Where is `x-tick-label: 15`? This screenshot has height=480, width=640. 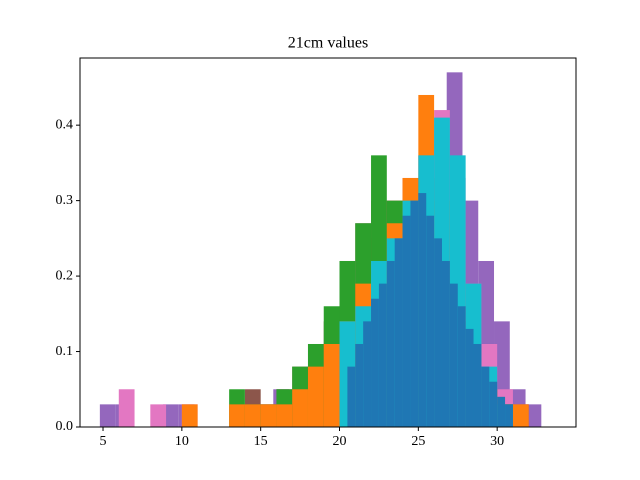 x-tick-label: 15 is located at coordinates (261, 441).